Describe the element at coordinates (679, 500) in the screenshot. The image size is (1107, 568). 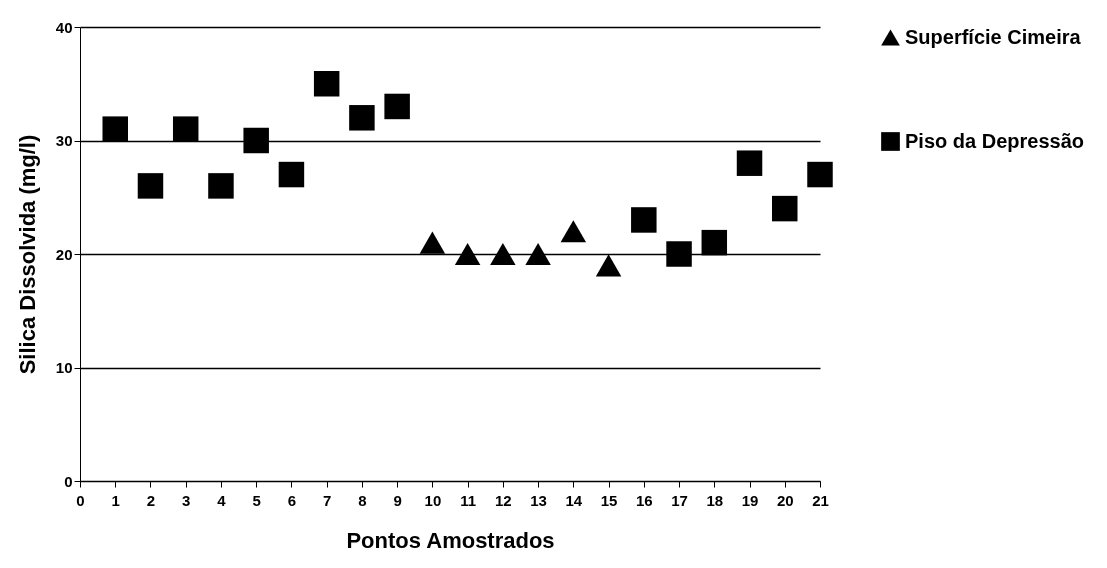
I see `x-tick-label: 17` at that location.